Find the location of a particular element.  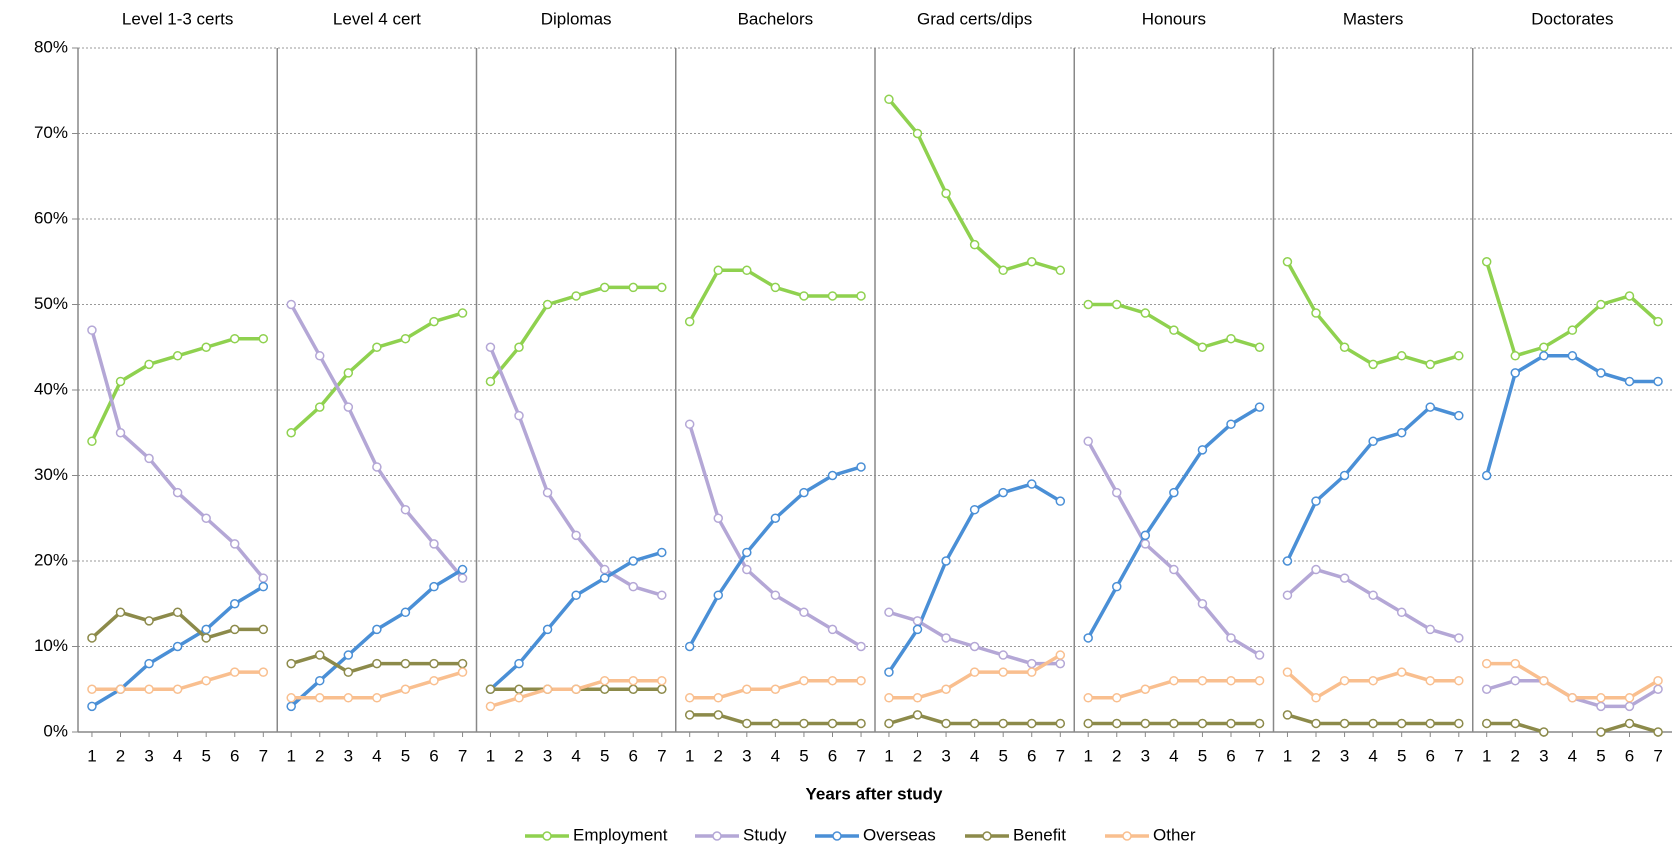

legend-label: Study is located at coordinates (765, 834).